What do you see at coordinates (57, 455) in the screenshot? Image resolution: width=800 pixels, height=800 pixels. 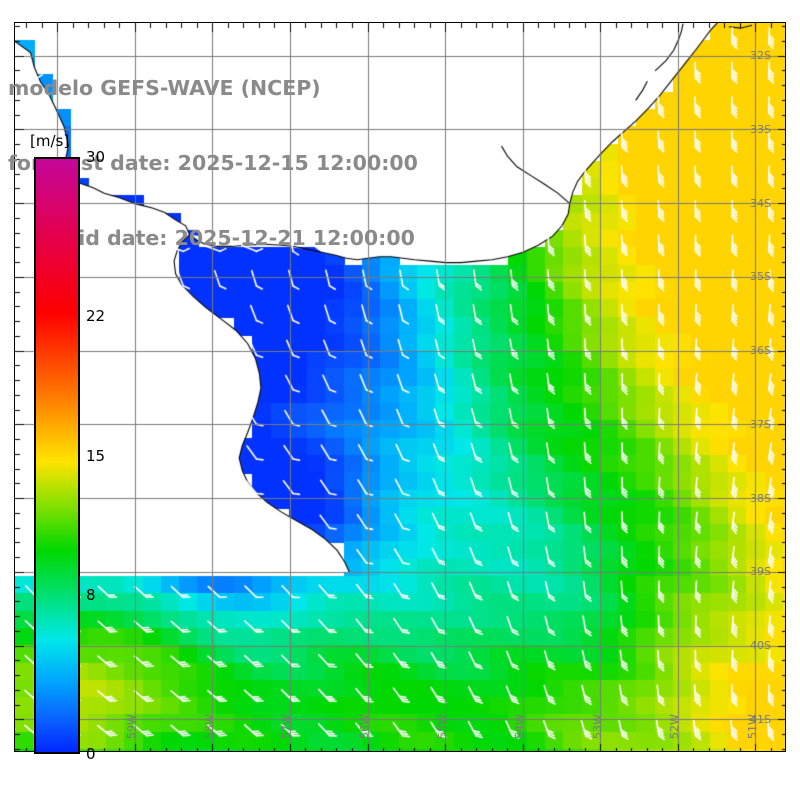 I see `colorbar` at bounding box center [57, 455].